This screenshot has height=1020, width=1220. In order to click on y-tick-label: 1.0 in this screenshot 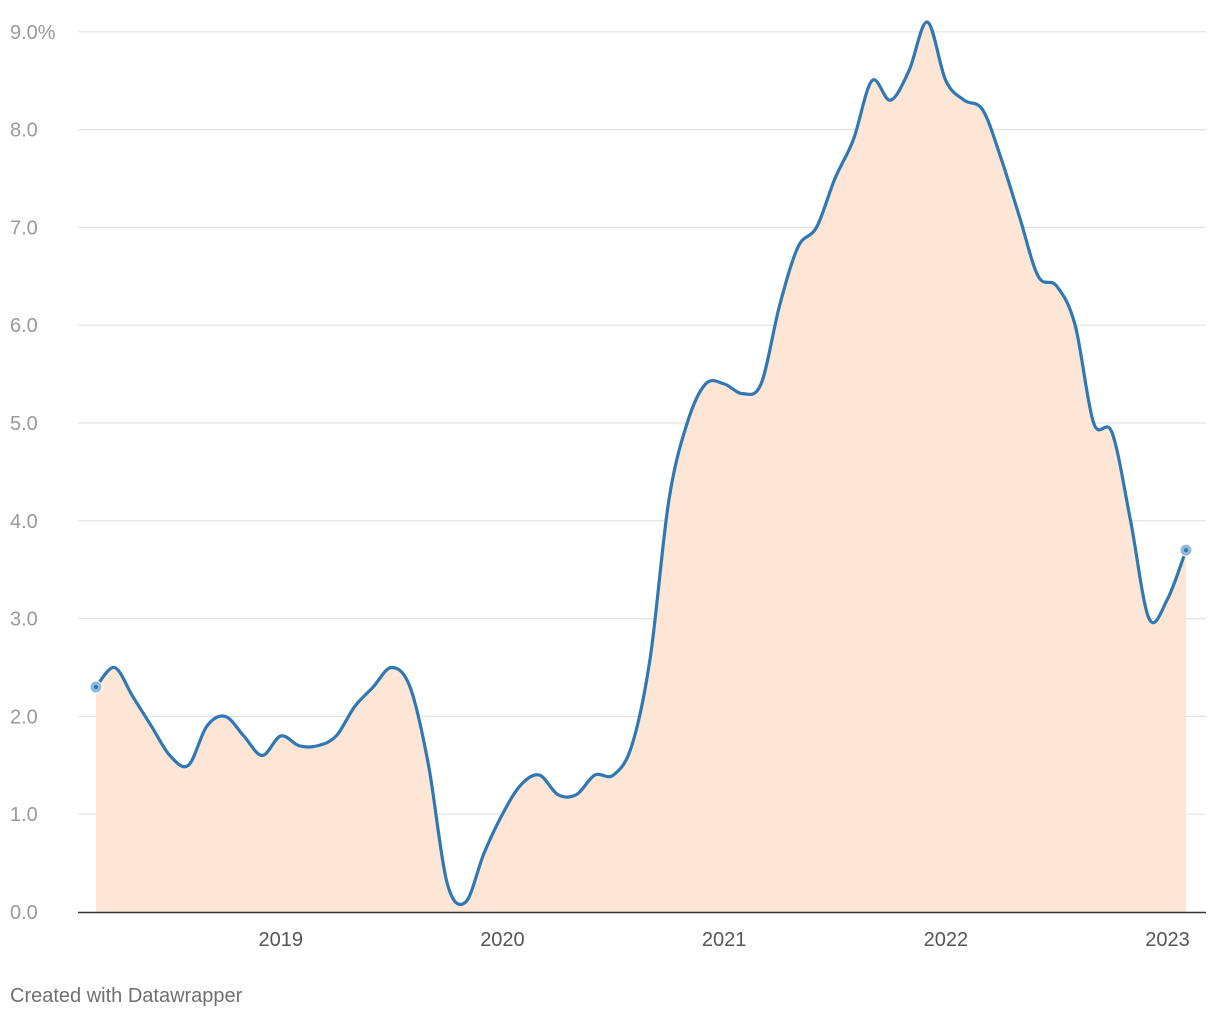, I will do `click(24, 815)`.